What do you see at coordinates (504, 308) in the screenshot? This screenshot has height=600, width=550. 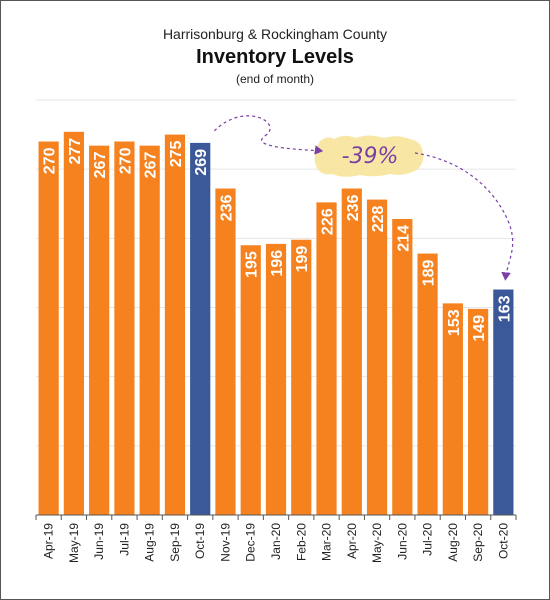 I see `value-label: 163` at bounding box center [504, 308].